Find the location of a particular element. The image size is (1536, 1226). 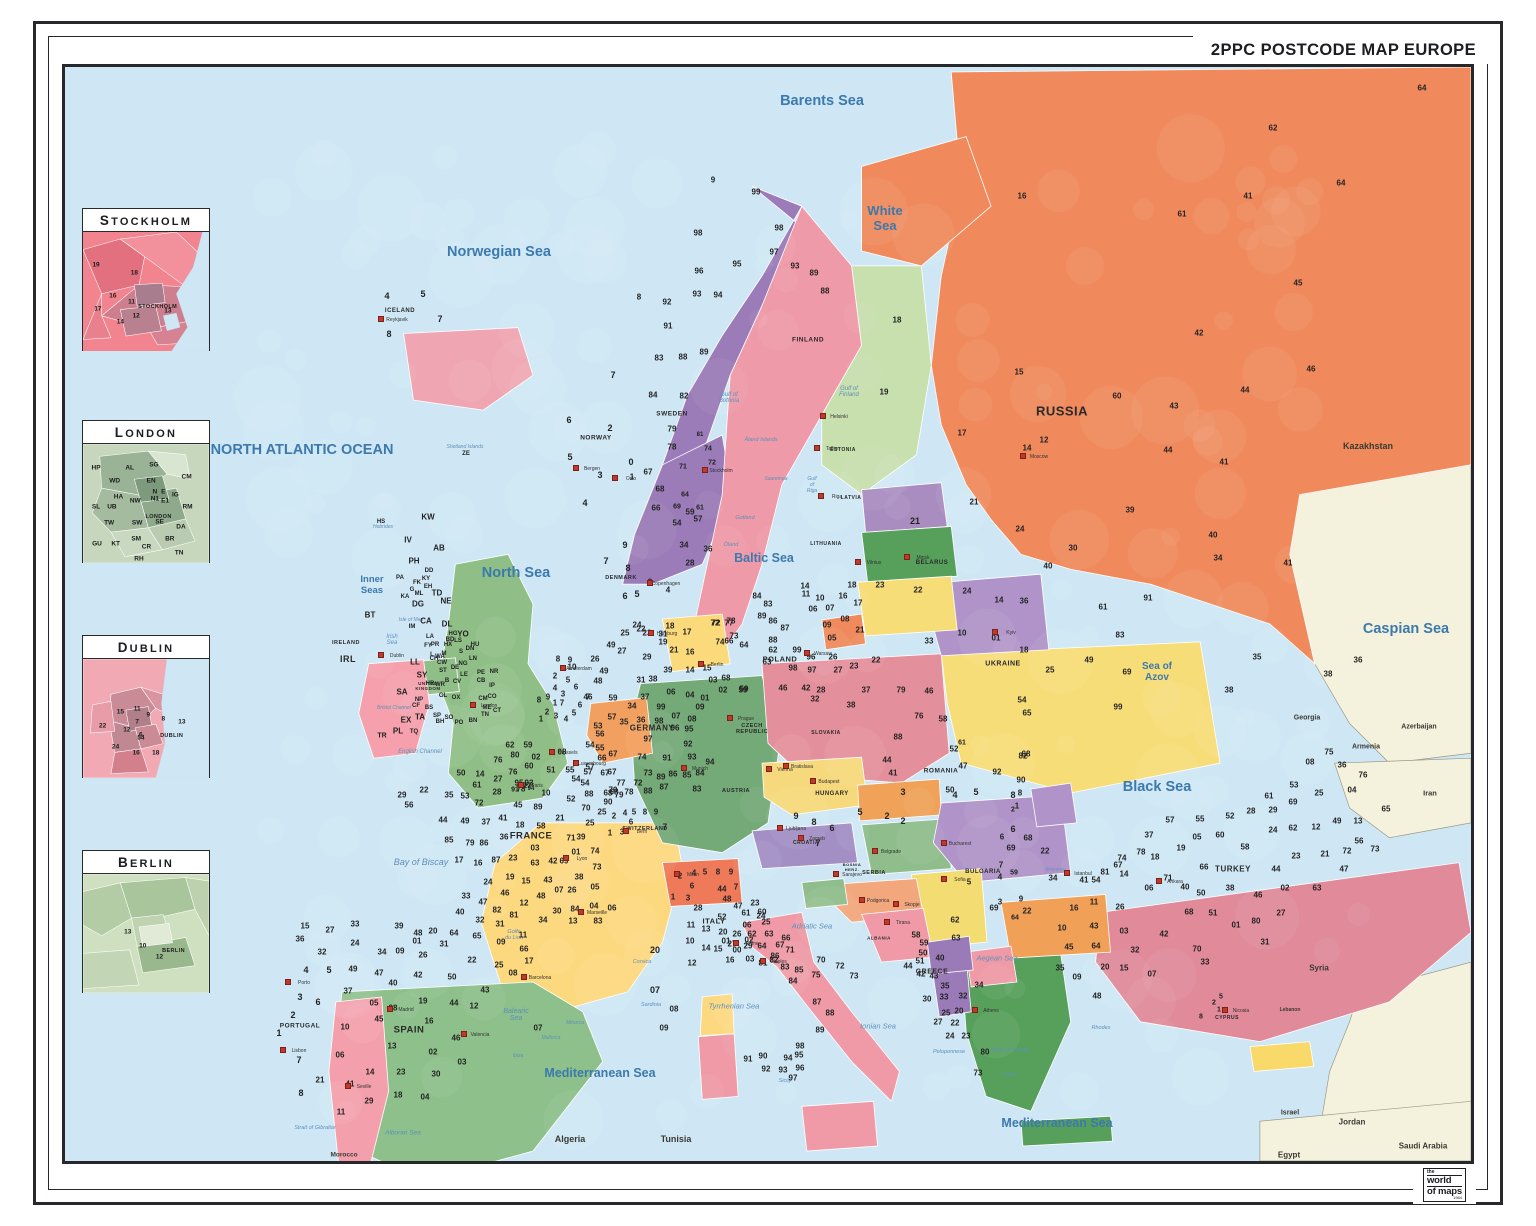

logo-line3: of maps is located at coordinates (1444, 1191).